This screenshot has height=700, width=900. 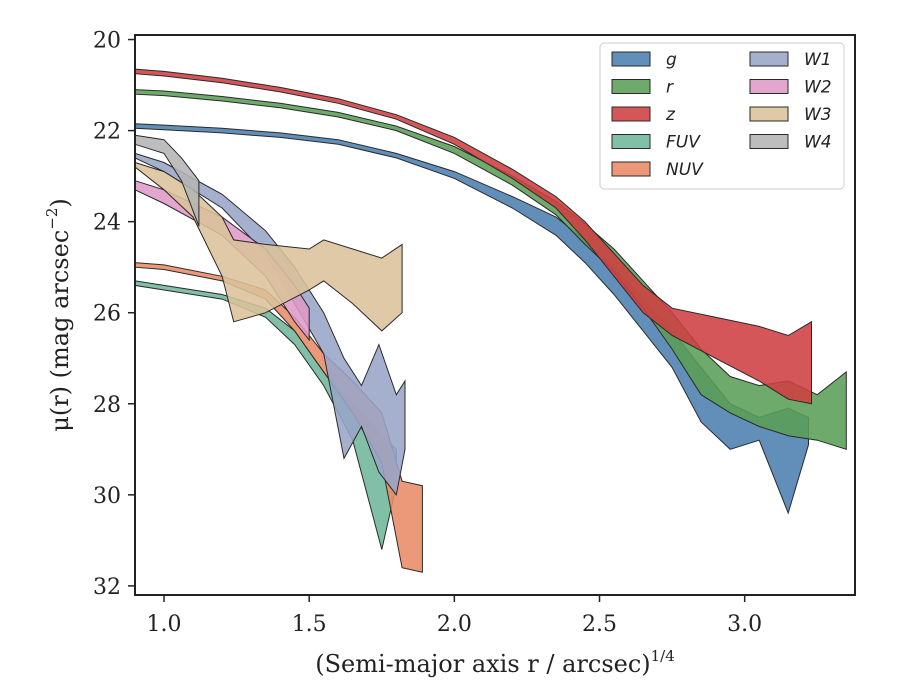 What do you see at coordinates (663, 656) in the screenshot?
I see `x-axis-label-exponent: 1/4` at bounding box center [663, 656].